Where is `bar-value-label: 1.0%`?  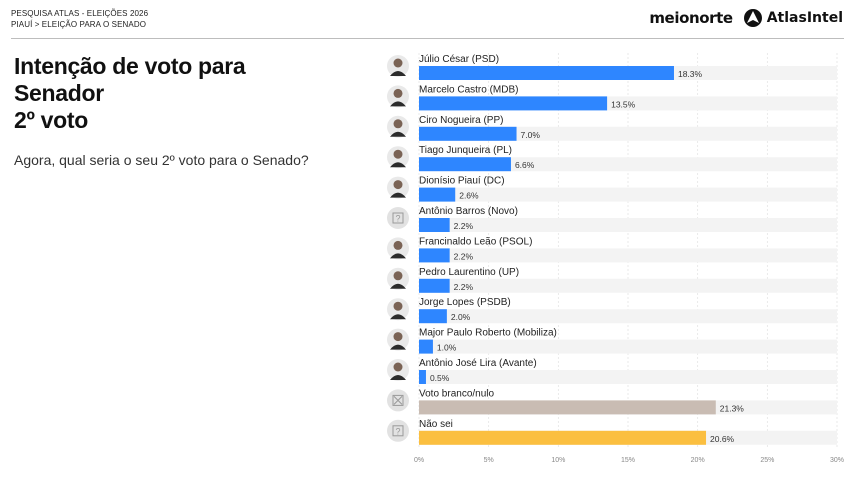 bar-value-label: 1.0% is located at coordinates (447, 348).